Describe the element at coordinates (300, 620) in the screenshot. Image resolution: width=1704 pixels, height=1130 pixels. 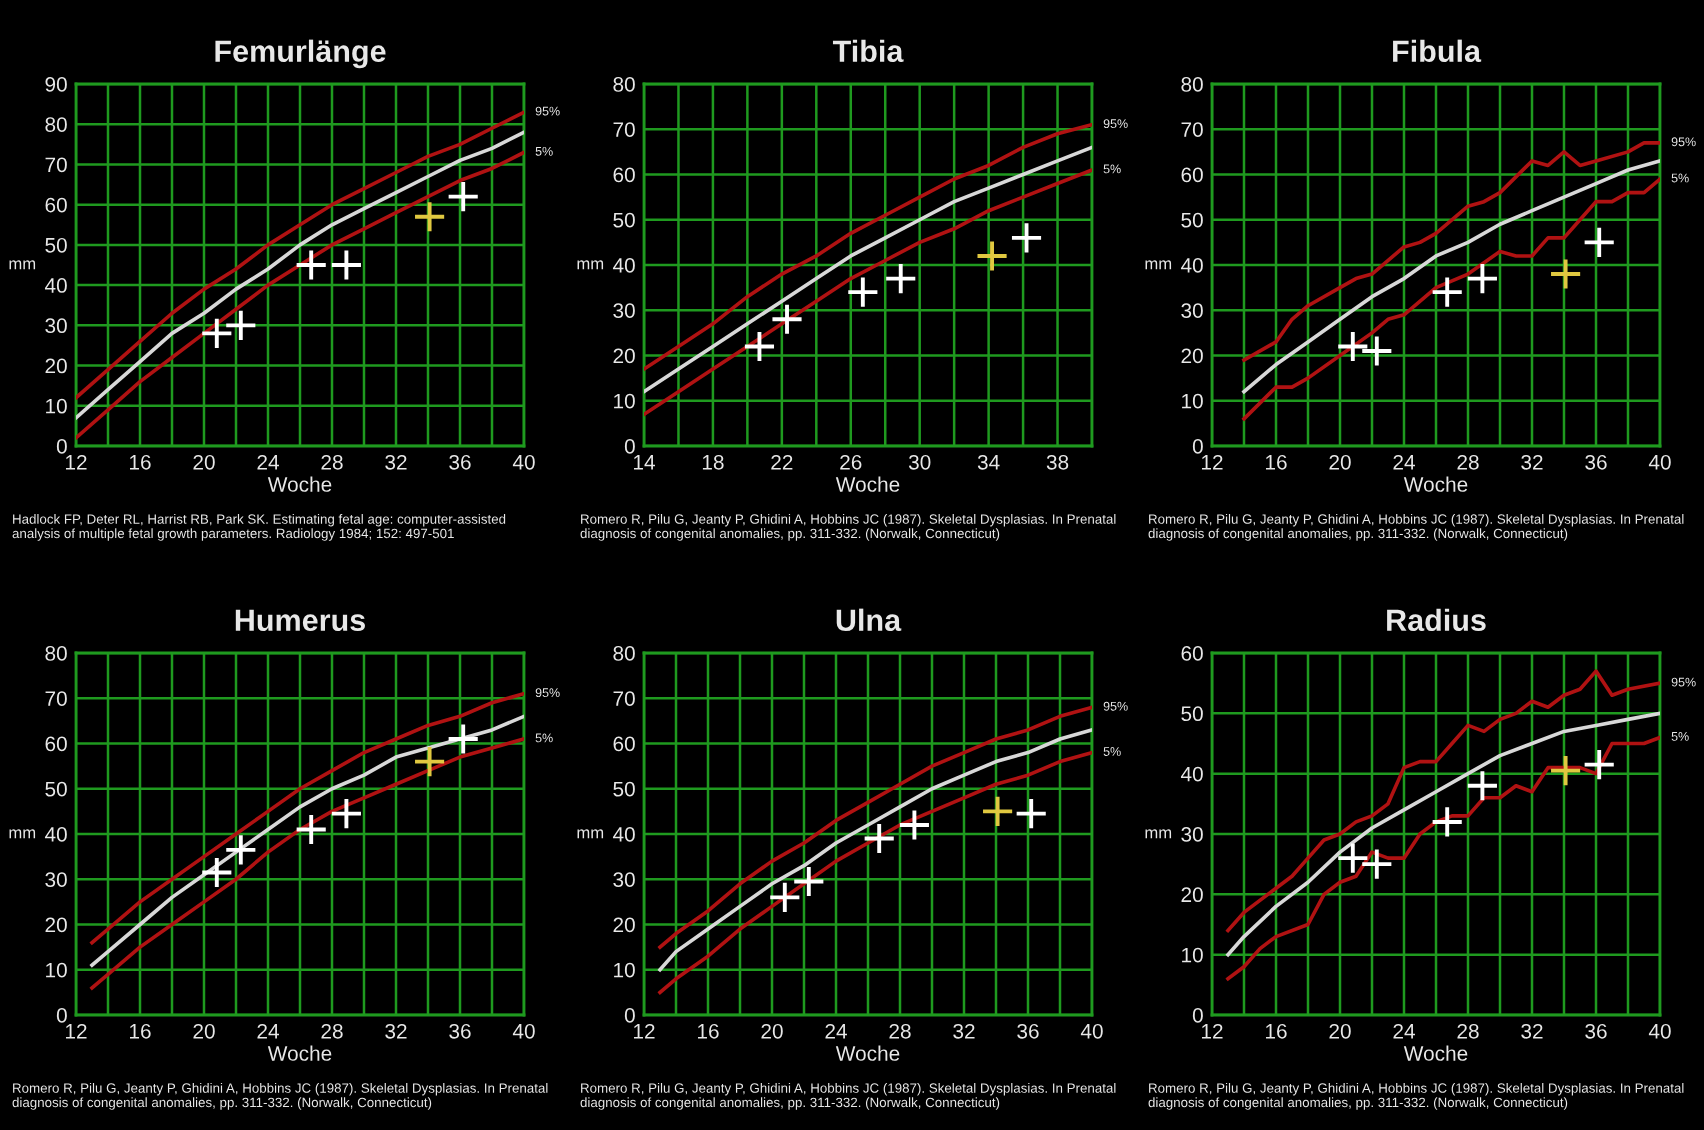
I see `chart-title: Humerus` at that location.